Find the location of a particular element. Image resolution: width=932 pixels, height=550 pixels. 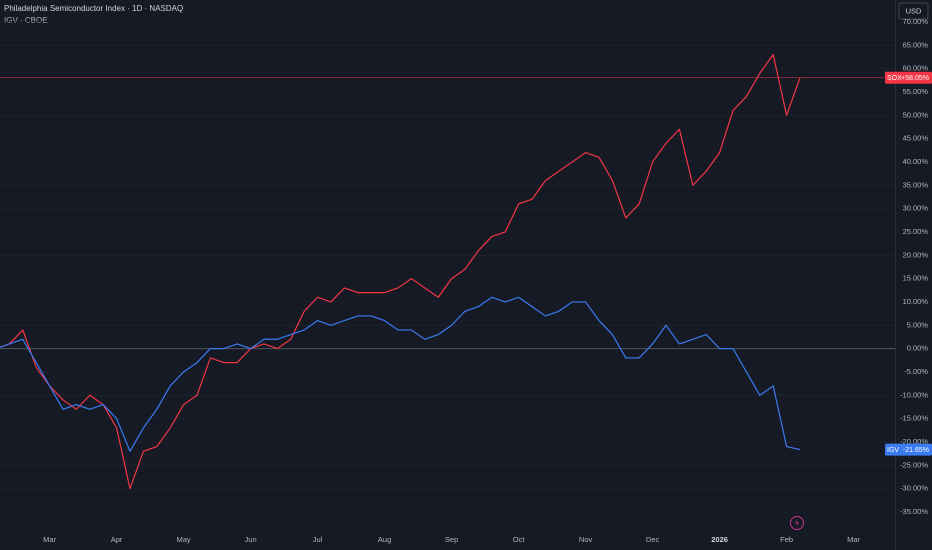

alert-icon is located at coordinates (797, 523).